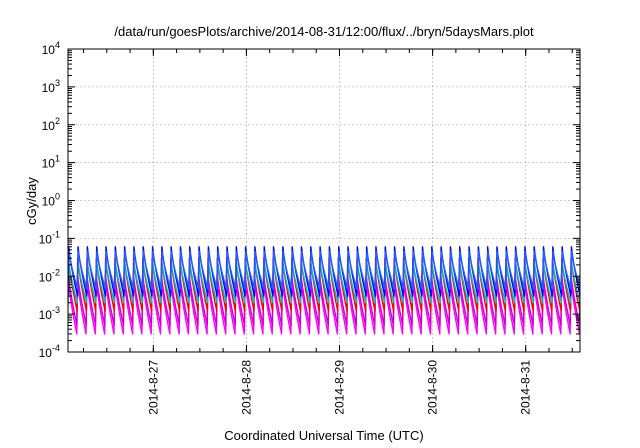 This screenshot has height=448, width=640. What do you see at coordinates (526, 387) in the screenshot?
I see `x-tick-label: 2014-8-31` at bounding box center [526, 387].